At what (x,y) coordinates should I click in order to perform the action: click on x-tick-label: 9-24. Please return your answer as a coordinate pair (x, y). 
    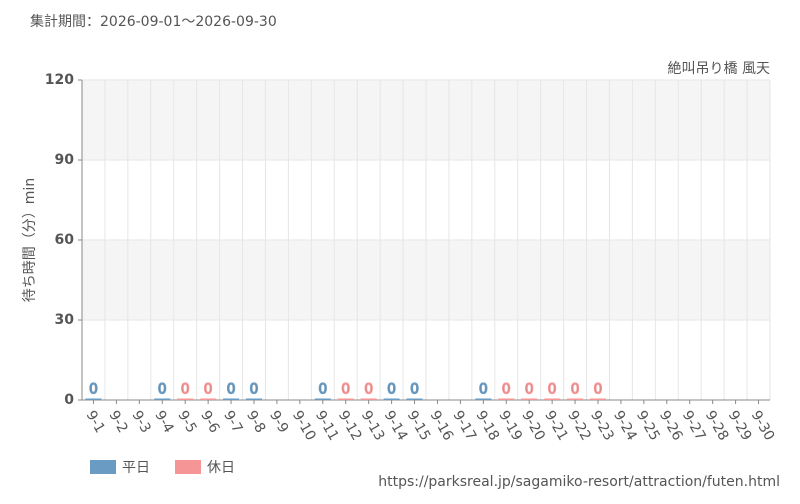
    Looking at the image, I should click on (625, 426).